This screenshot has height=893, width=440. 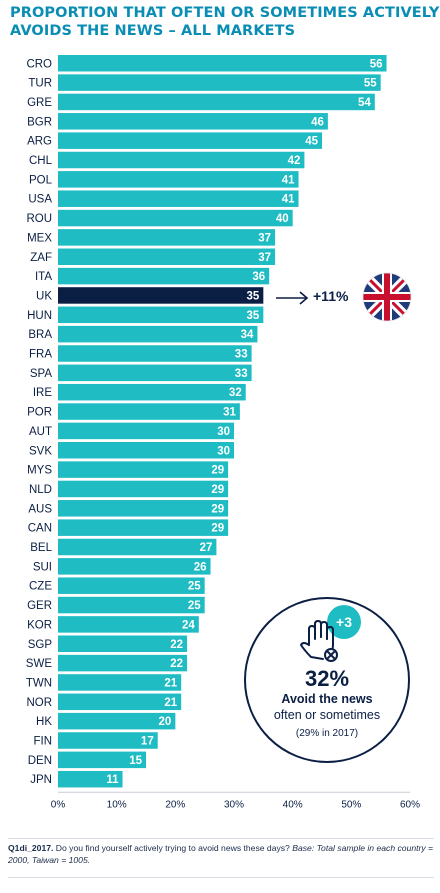 I want to click on bar-sui, so click(x=134, y=566).